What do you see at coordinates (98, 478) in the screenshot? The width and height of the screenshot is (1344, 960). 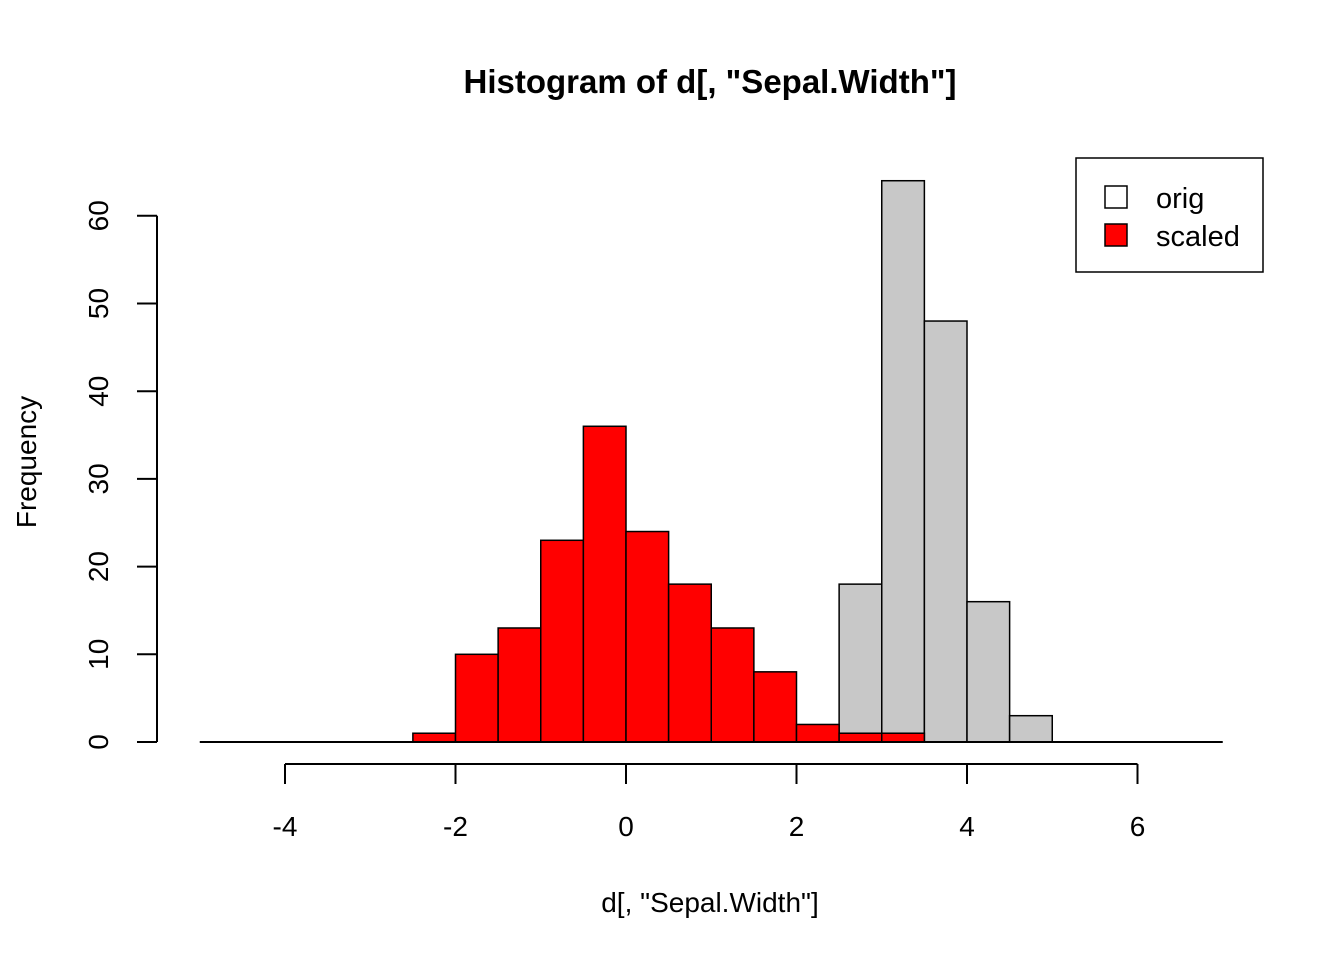 I see `y-tick-label: 30` at bounding box center [98, 478].